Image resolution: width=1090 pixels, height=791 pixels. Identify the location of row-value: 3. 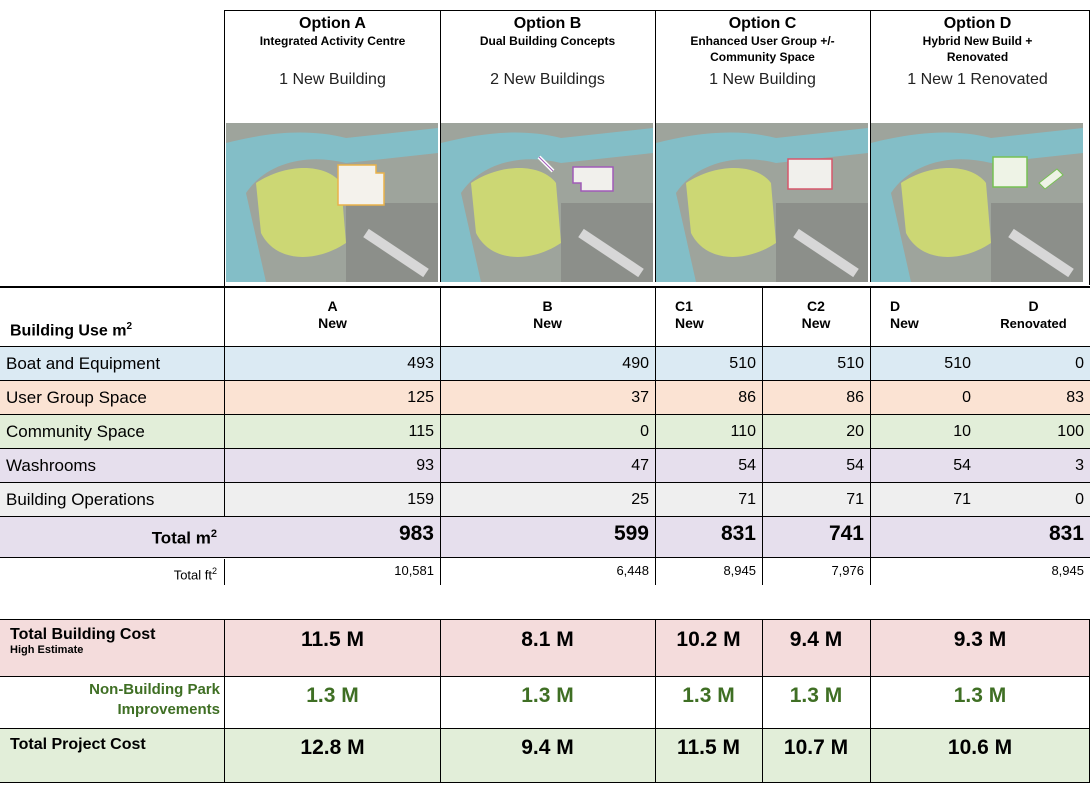
(1079, 465).